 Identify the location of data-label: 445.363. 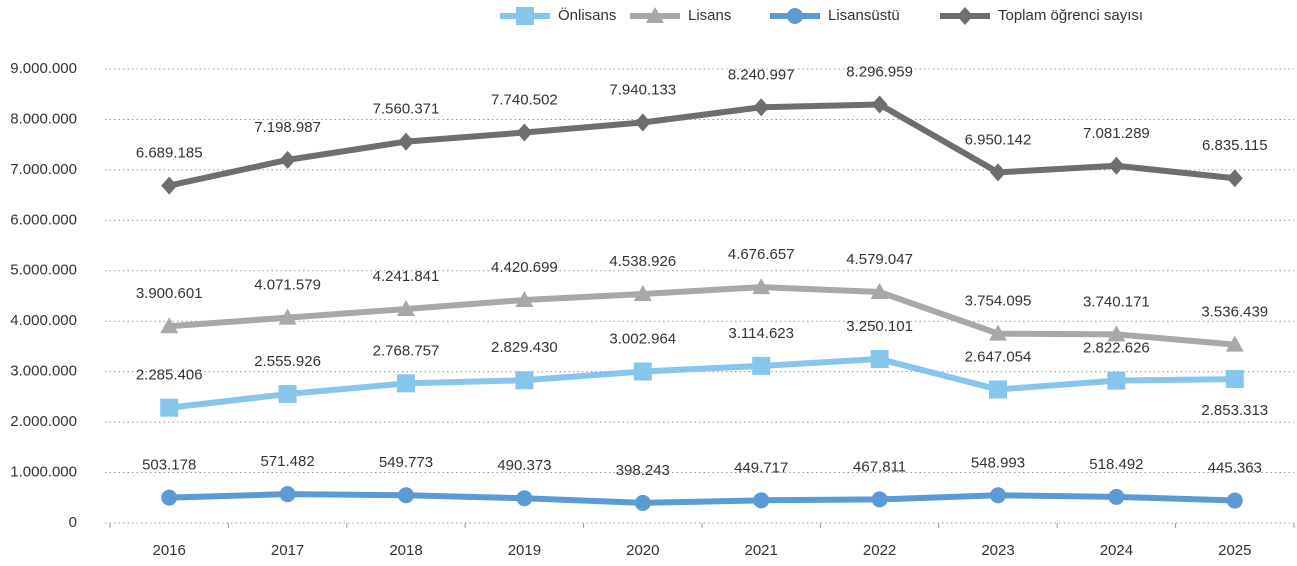
(1235, 468).